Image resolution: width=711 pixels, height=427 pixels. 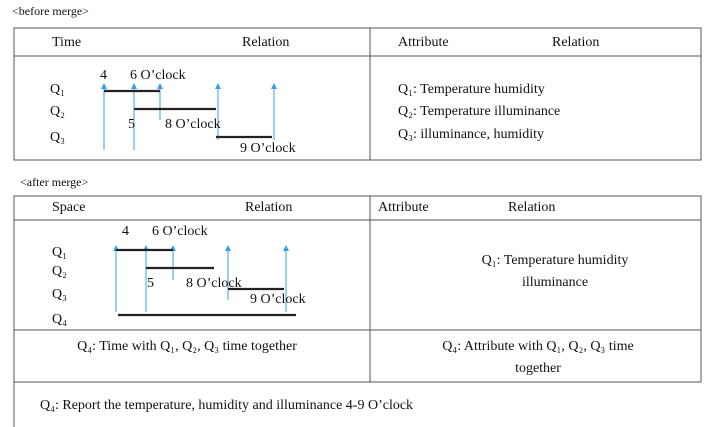 What do you see at coordinates (479, 111) in the screenshot?
I see `attribute: Q₂: Temperature illuminance` at bounding box center [479, 111].